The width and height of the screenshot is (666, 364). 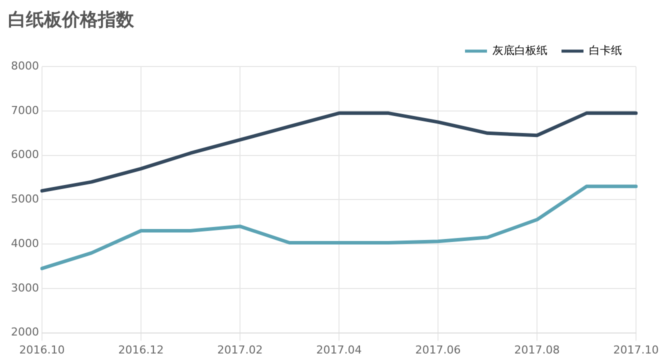 I want to click on y-tick-label: 4000, so click(x=24, y=243).